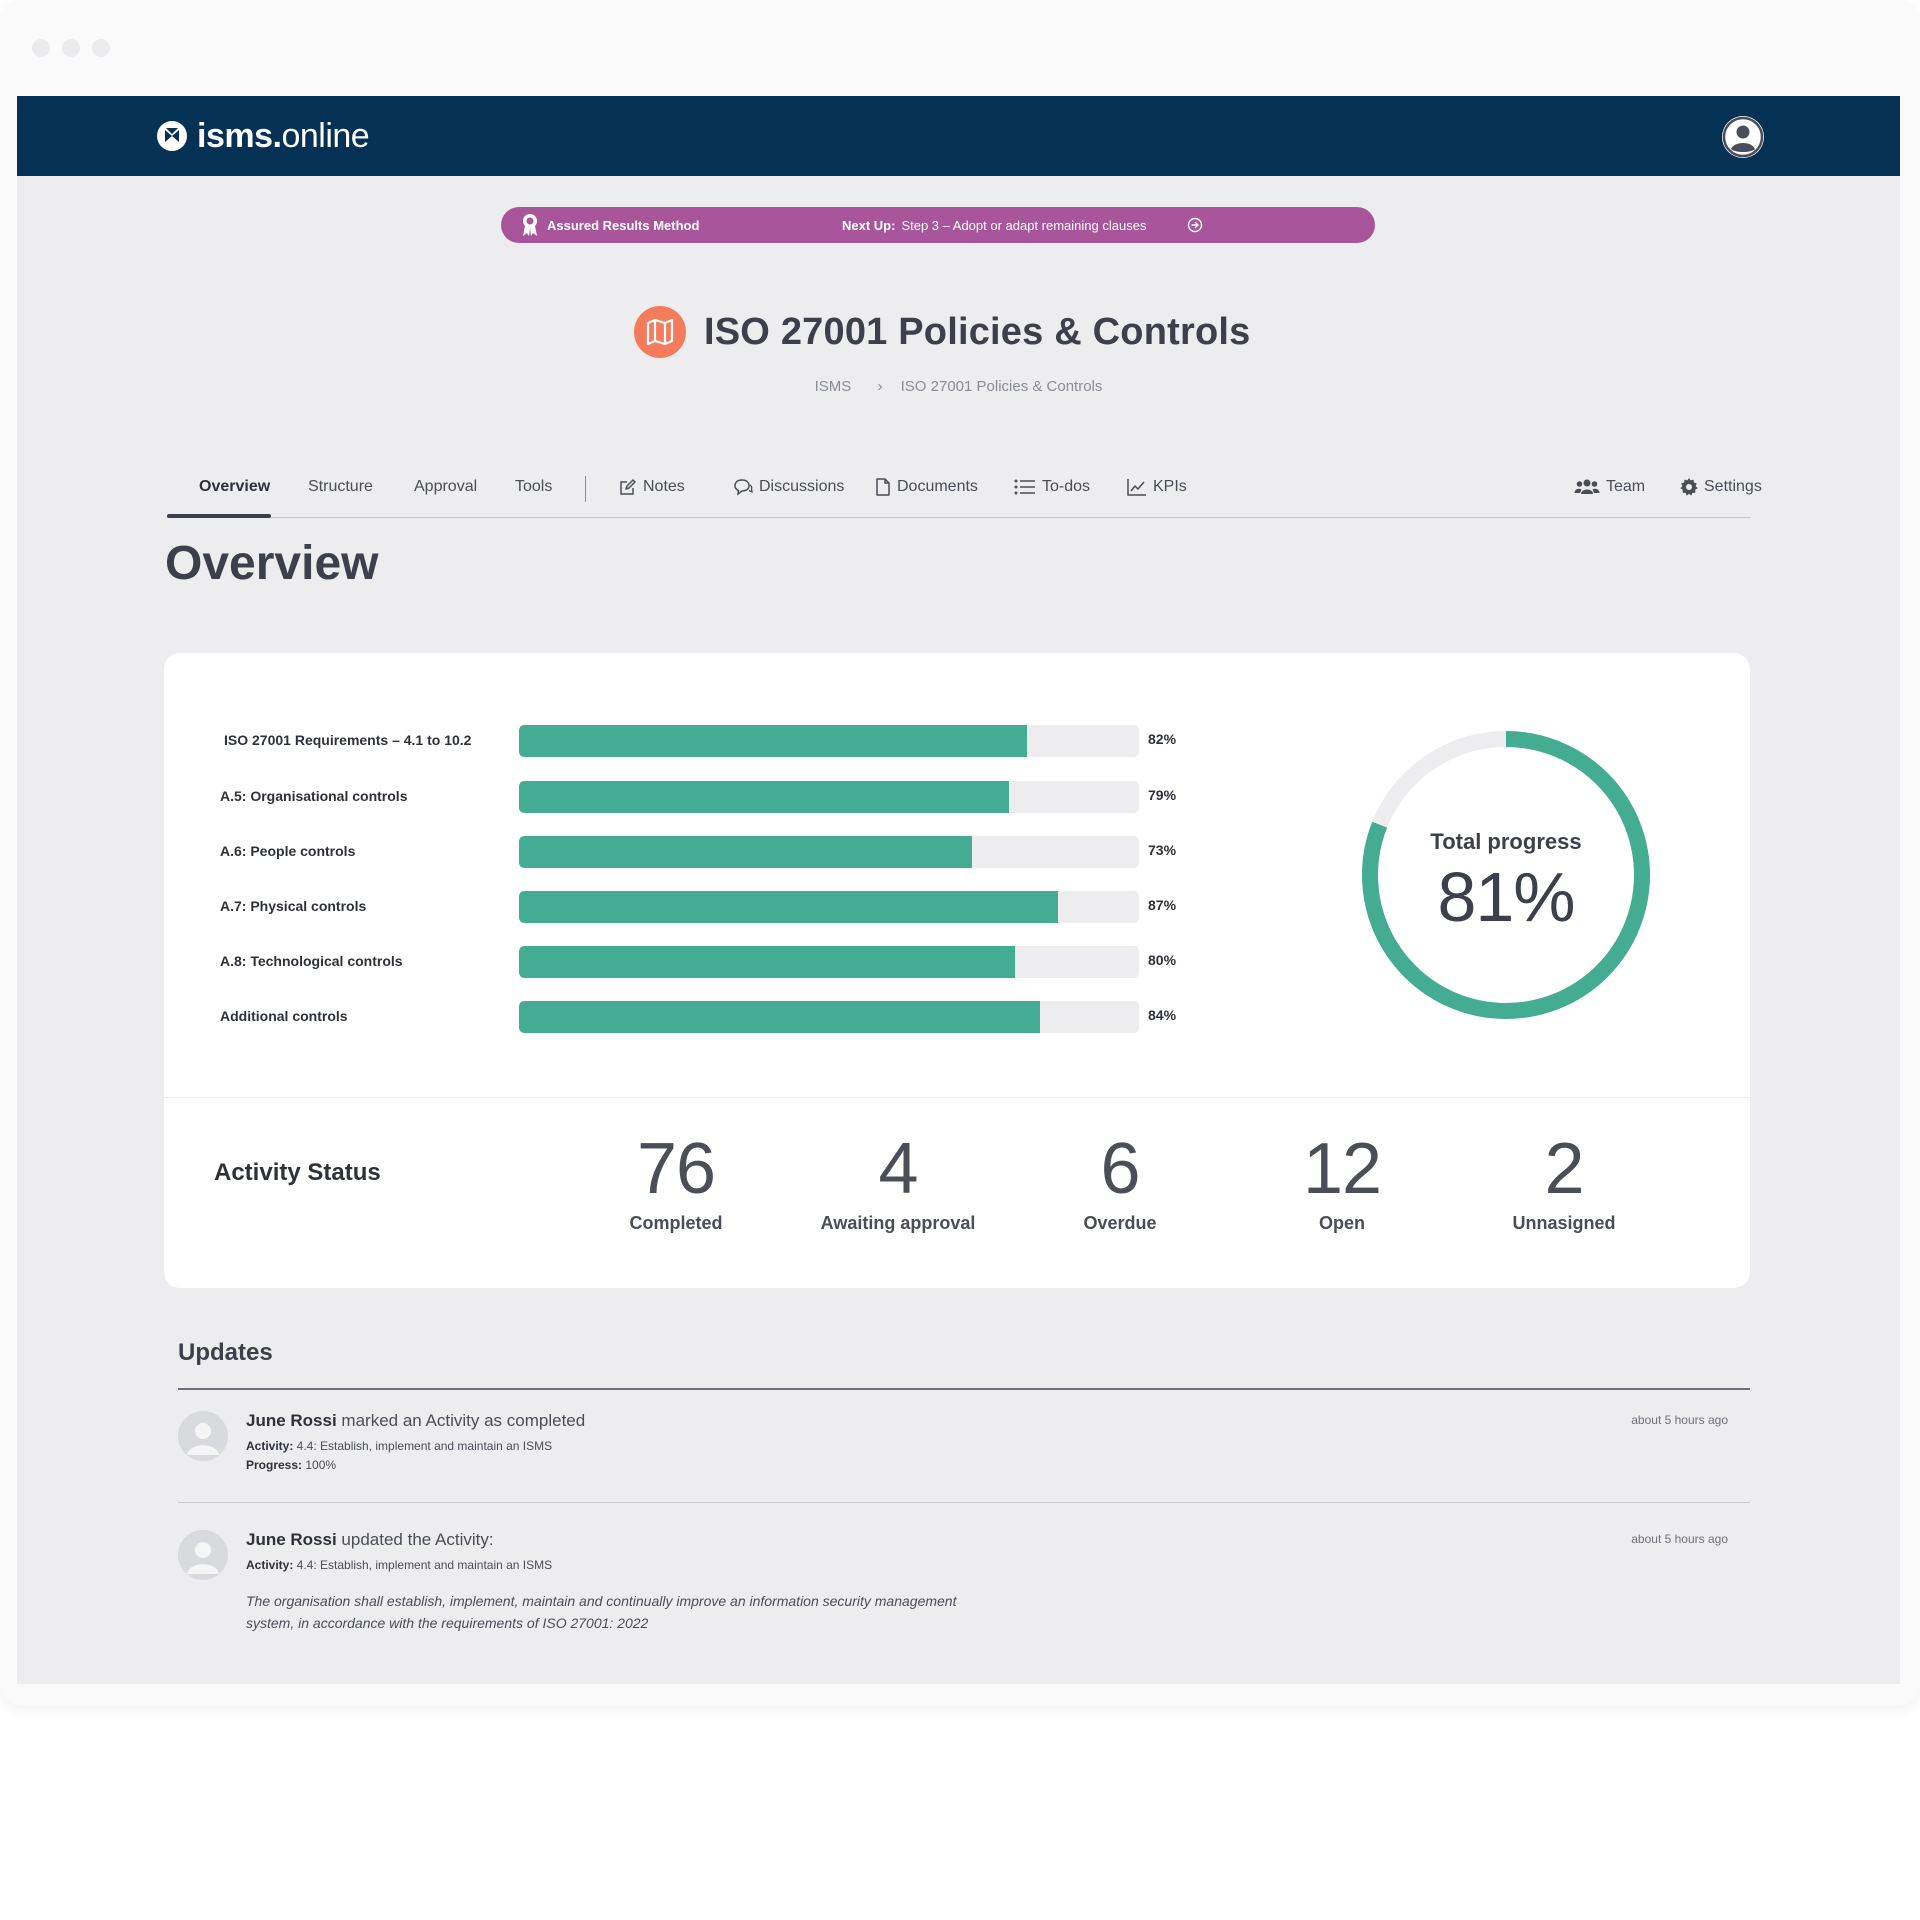  Describe the element at coordinates (1162, 850) in the screenshot. I see `progress-row-value: 73%` at that location.